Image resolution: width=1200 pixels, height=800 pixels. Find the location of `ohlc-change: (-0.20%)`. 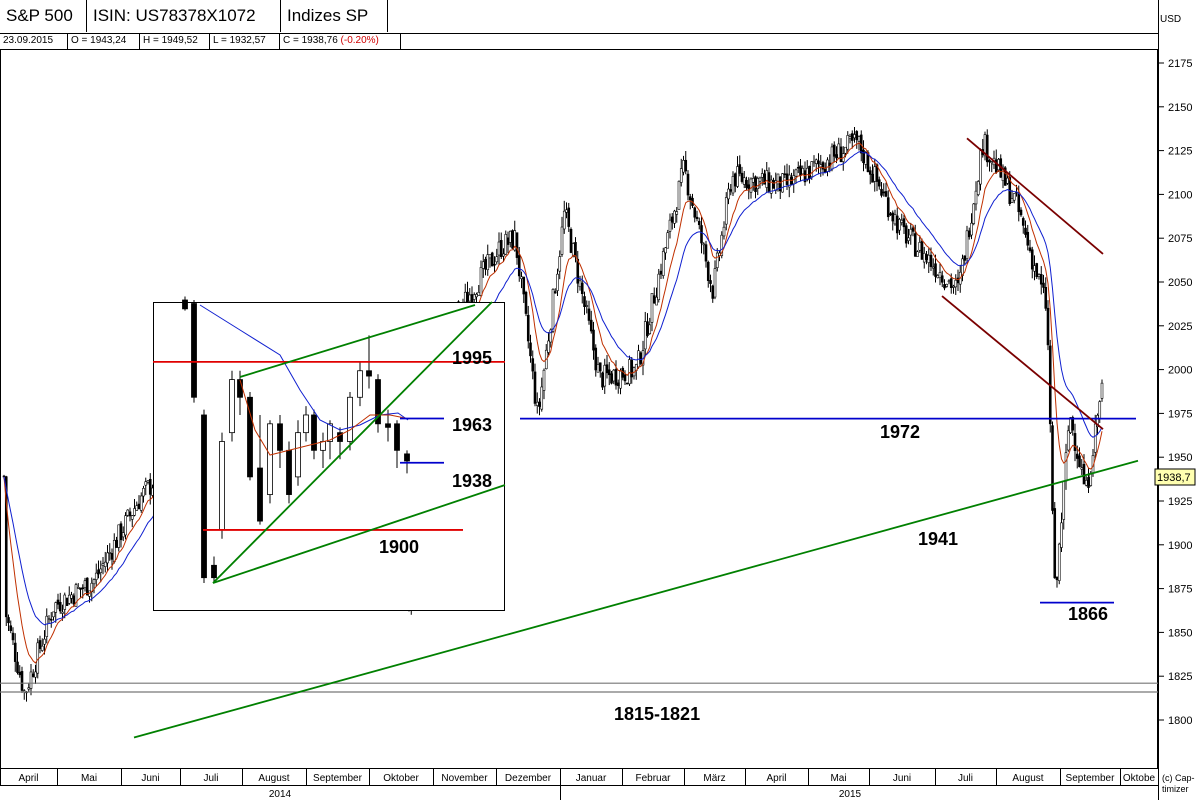

ohlc-change: (-0.20%) is located at coordinates (359, 40).